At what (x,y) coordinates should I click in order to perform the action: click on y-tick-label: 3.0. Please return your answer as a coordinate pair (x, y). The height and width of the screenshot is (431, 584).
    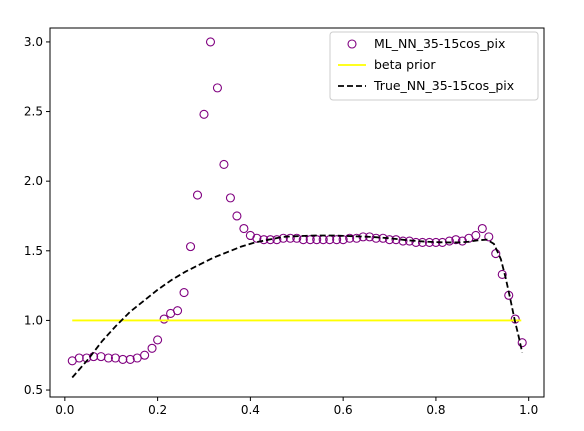
    Looking at the image, I should click on (33, 42).